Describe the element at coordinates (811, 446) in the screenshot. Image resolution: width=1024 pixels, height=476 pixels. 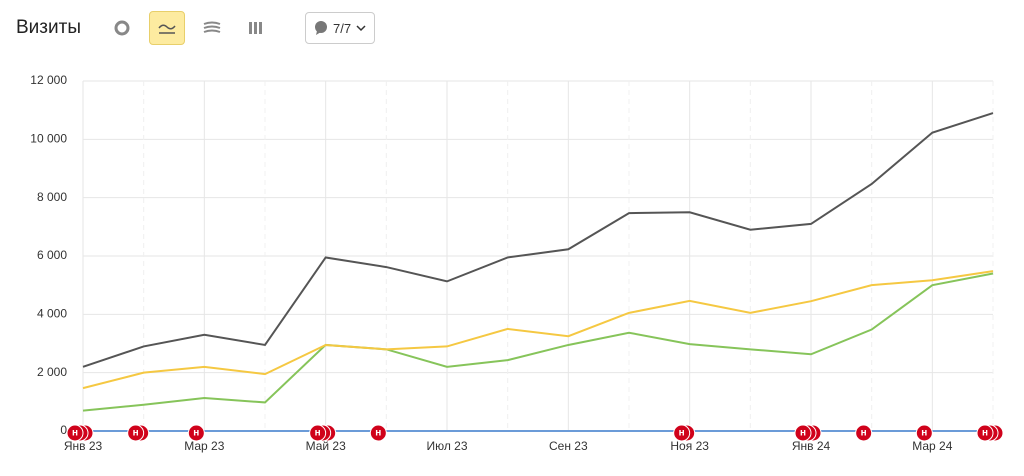
I see `x-tick-label: Янв 24` at that location.